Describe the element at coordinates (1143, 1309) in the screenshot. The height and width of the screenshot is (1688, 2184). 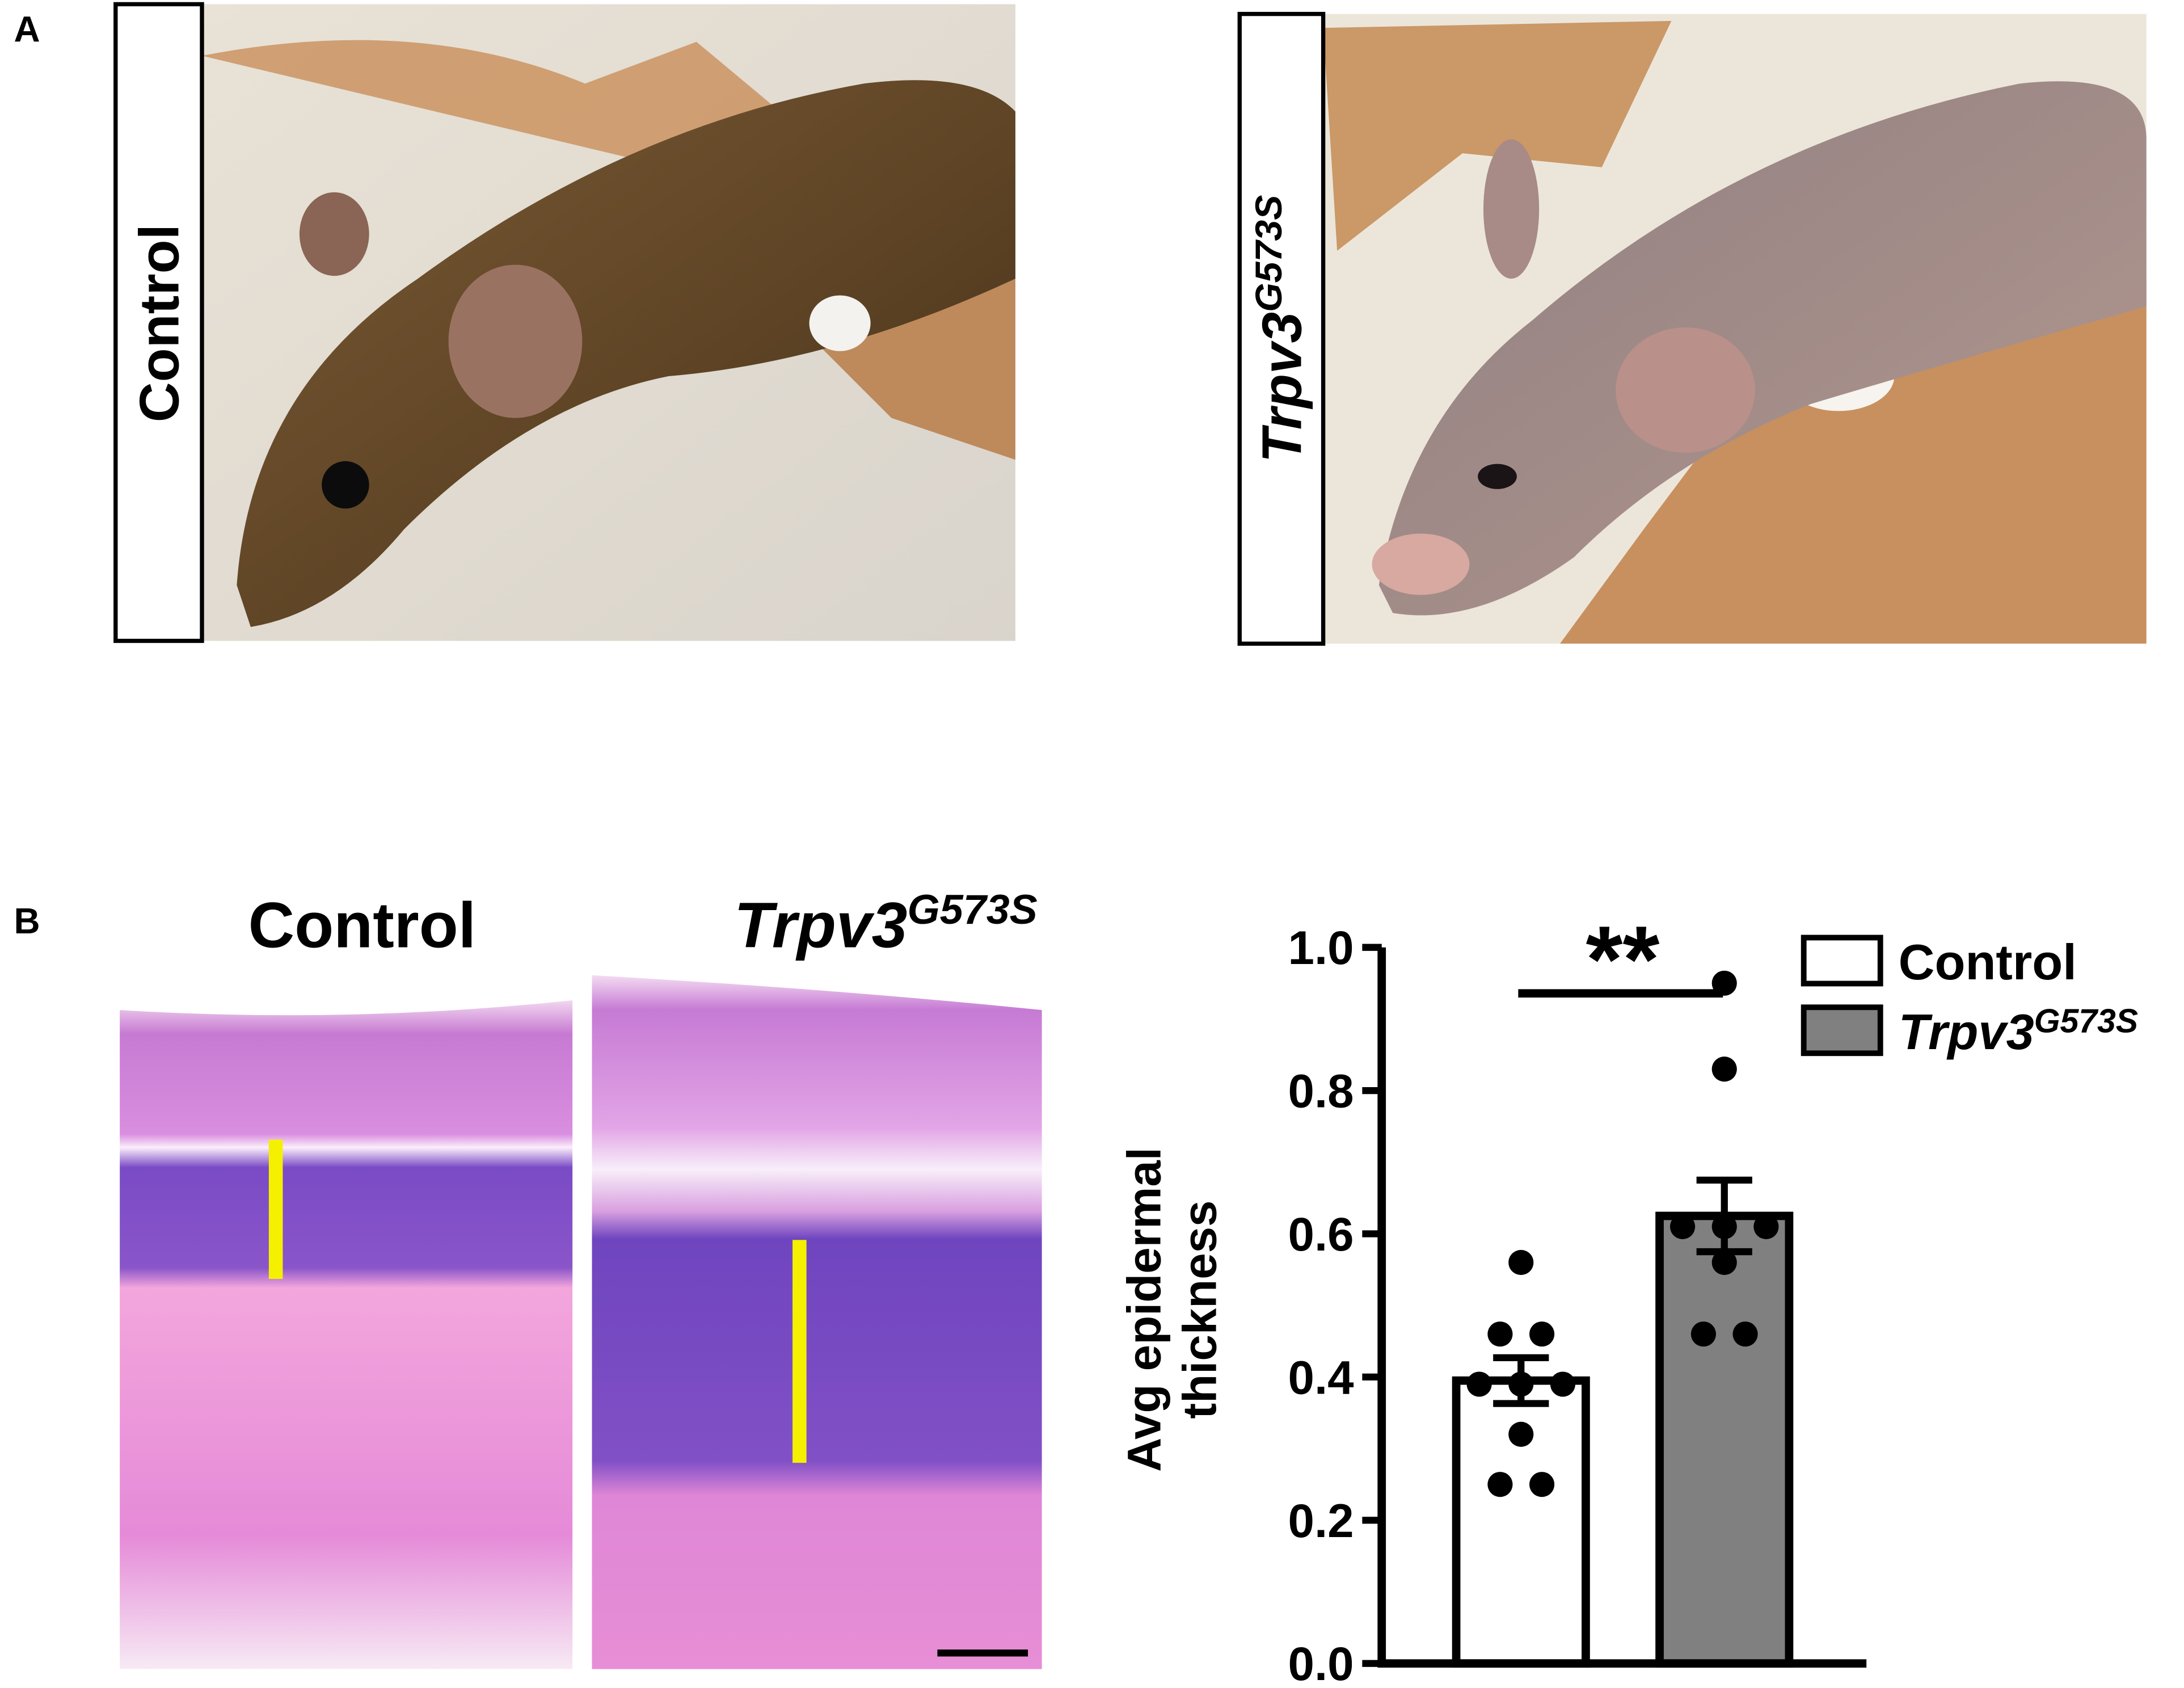
I see `y-axis-label: Avg epidermal` at that location.